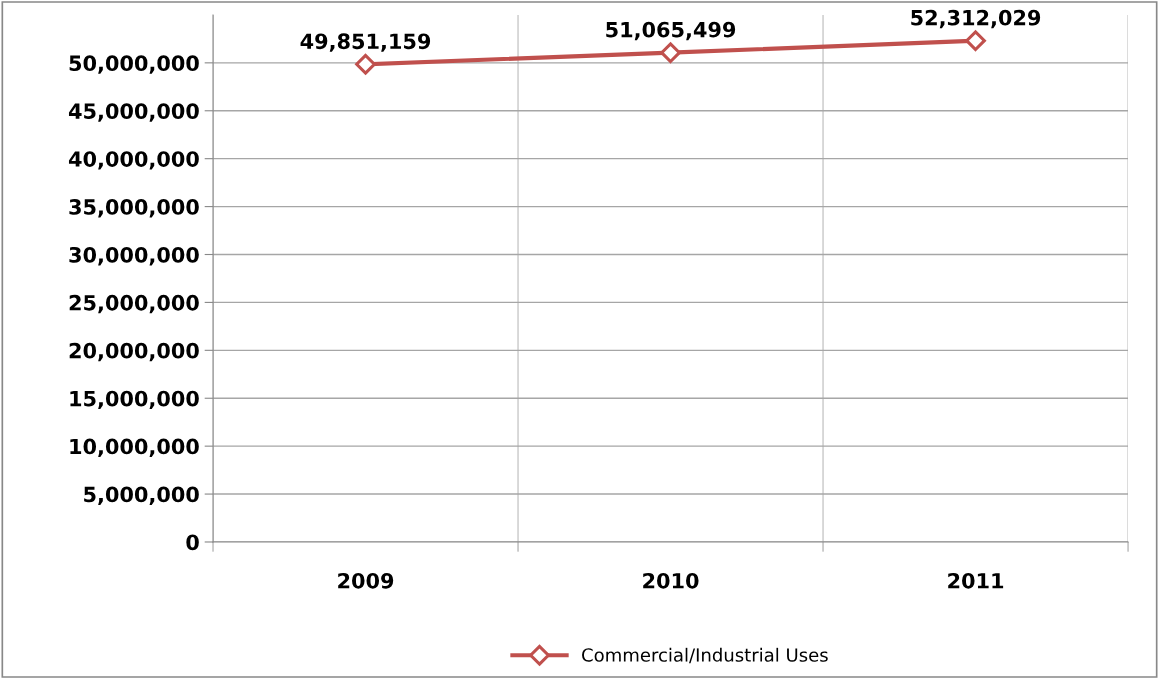 This screenshot has width=1159, height=679. Describe the element at coordinates (976, 580) in the screenshot. I see `x-tick-label: 2011` at that location.